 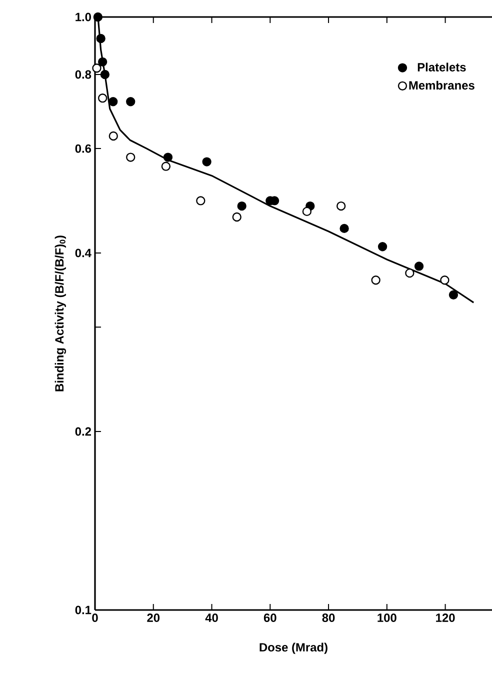 What do you see at coordinates (445, 618) in the screenshot?
I see `x-tick-label: 120` at bounding box center [445, 618].